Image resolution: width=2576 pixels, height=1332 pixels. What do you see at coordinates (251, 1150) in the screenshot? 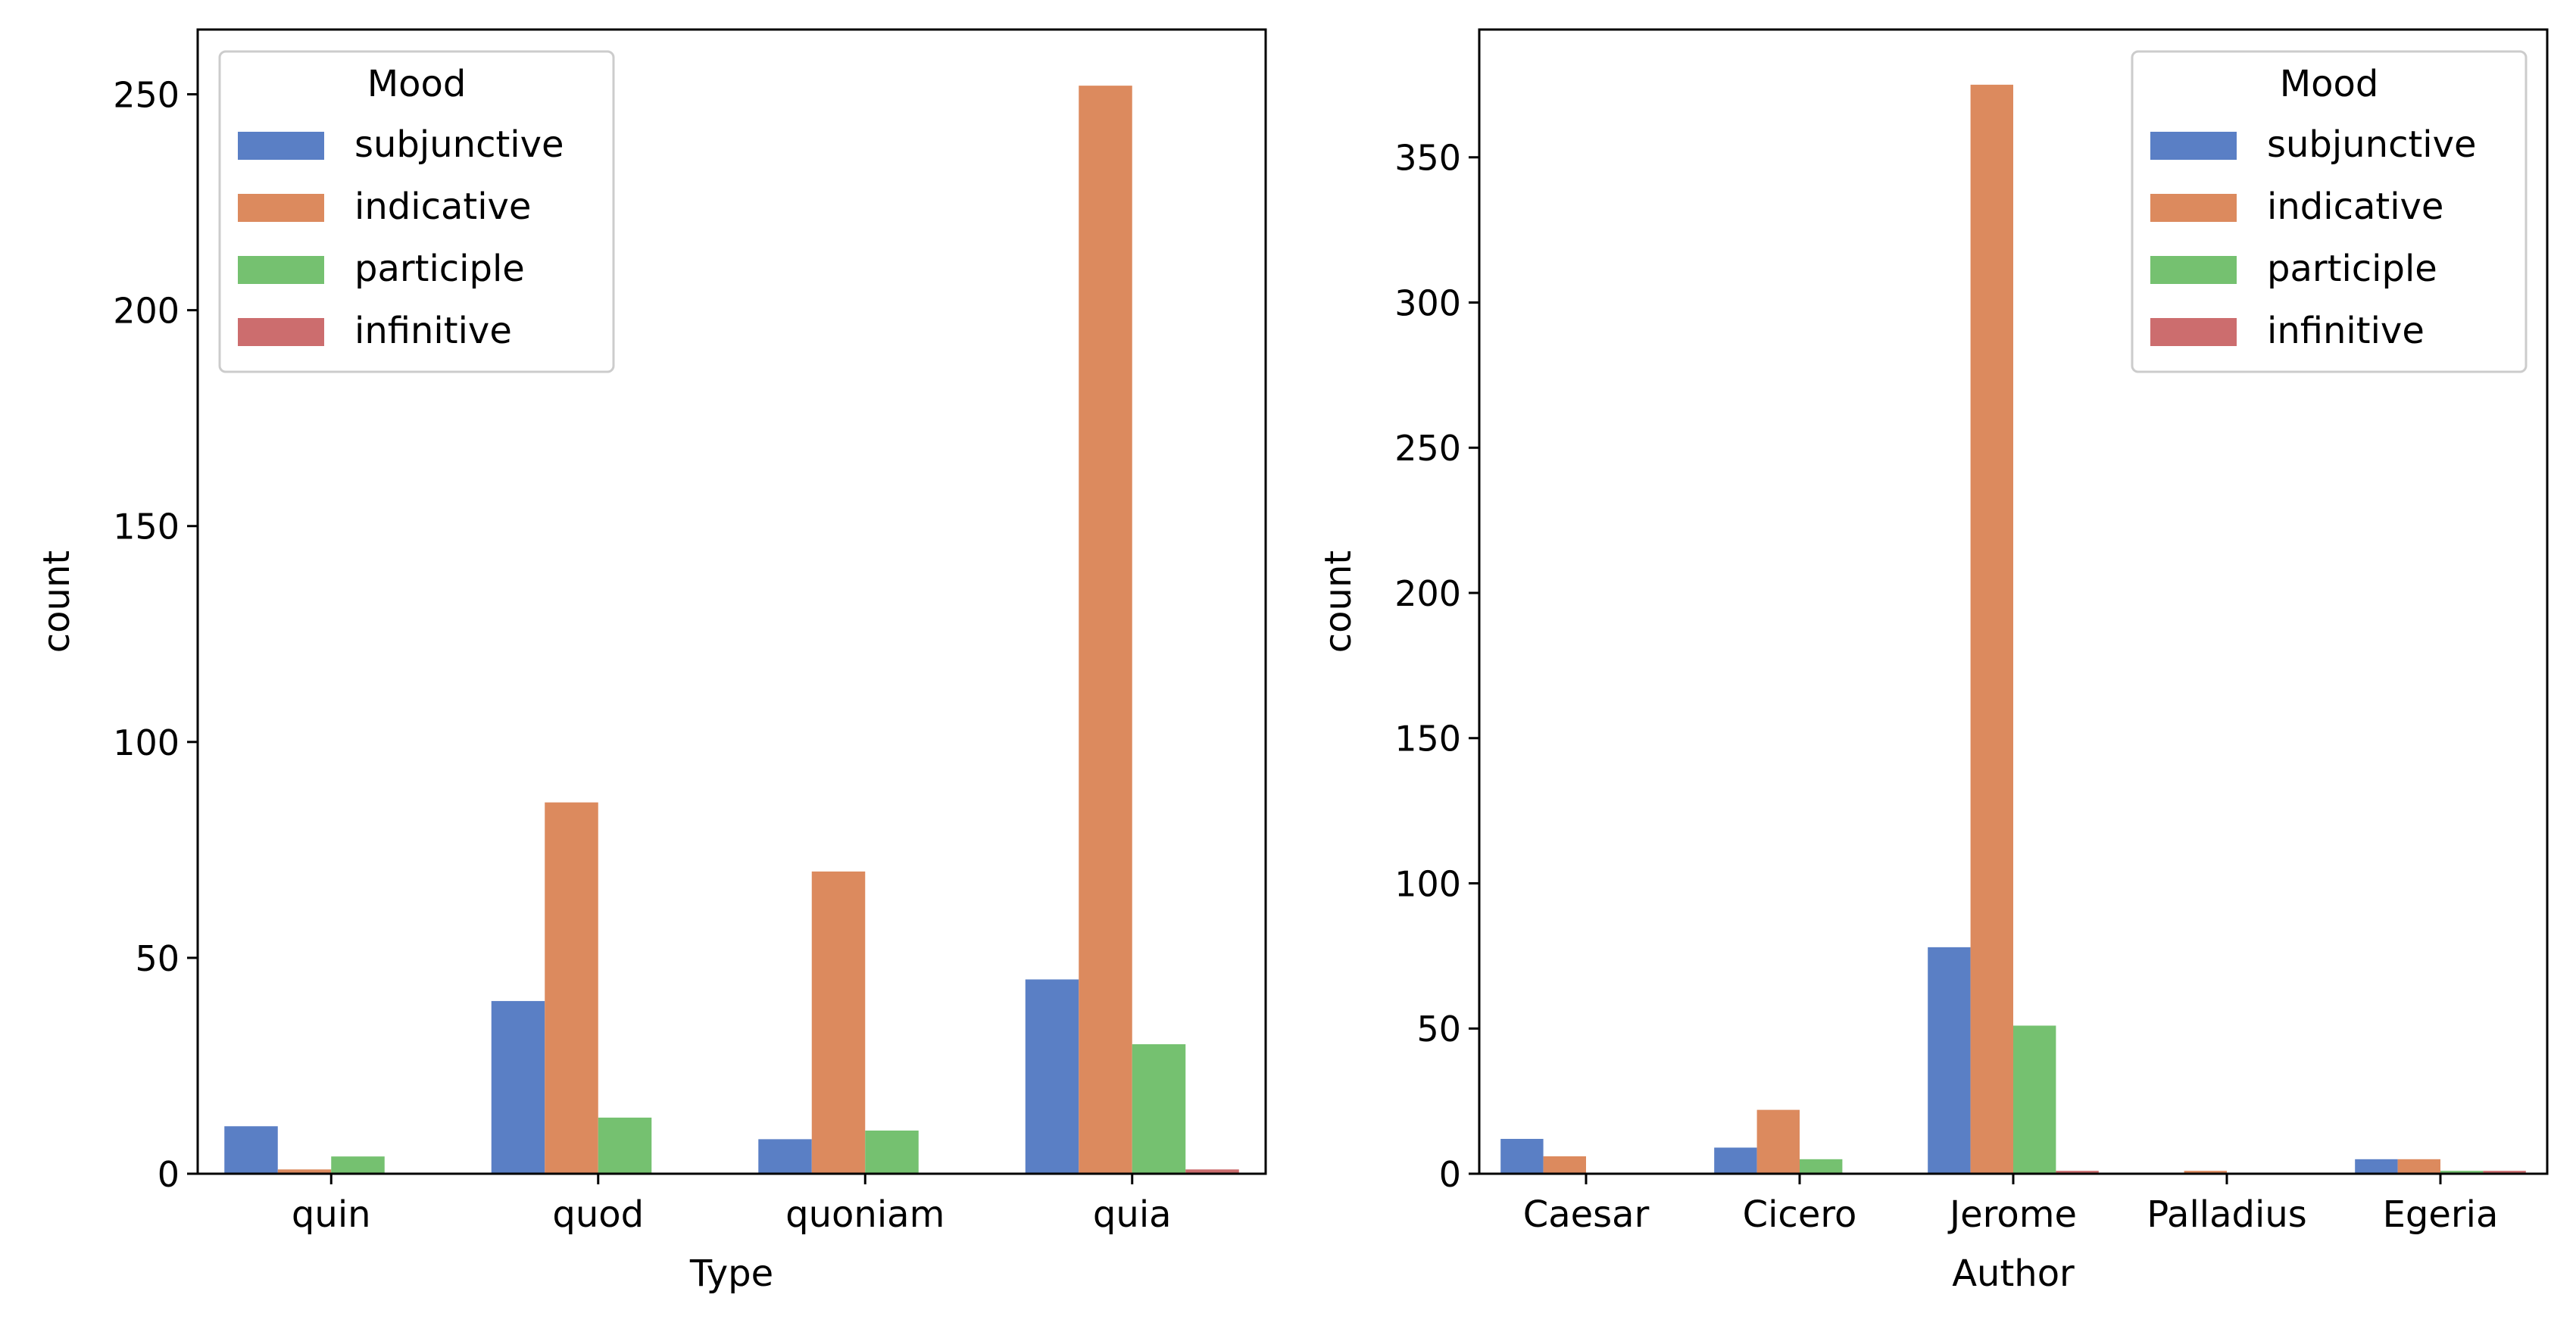
I see `bar-subjunctive-quin` at bounding box center [251, 1150].